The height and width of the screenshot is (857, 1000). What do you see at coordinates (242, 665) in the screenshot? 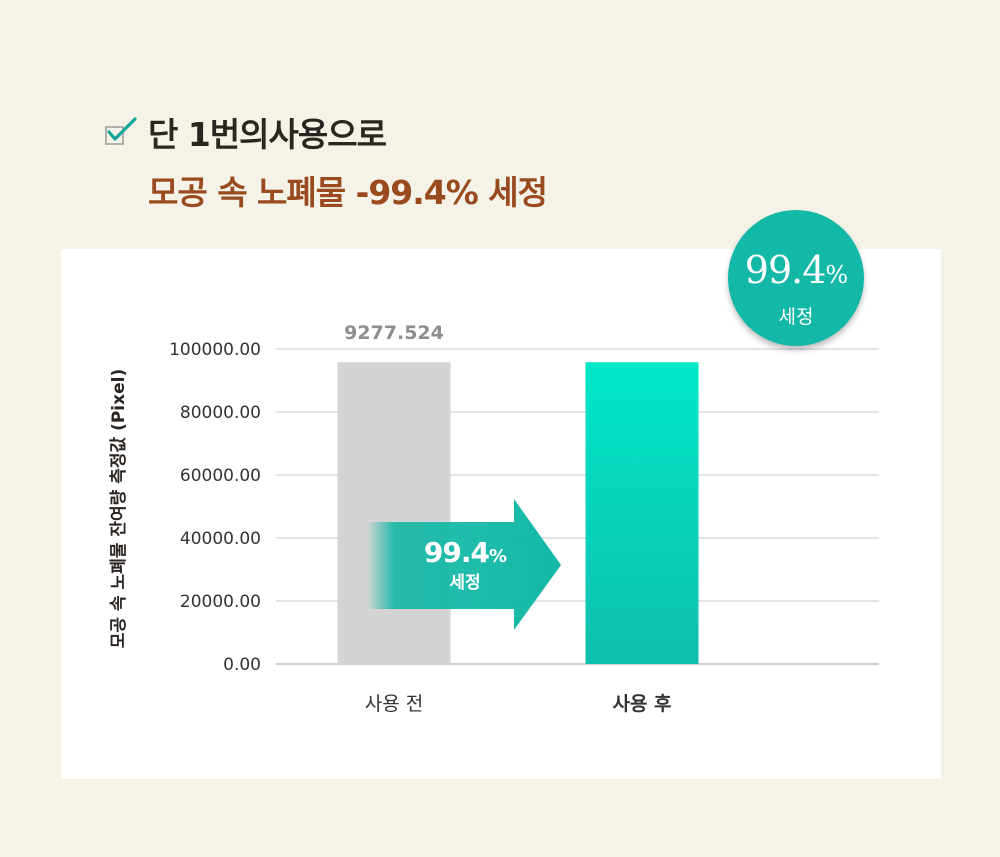
I see `y-tick-label: 0.00` at bounding box center [242, 665].